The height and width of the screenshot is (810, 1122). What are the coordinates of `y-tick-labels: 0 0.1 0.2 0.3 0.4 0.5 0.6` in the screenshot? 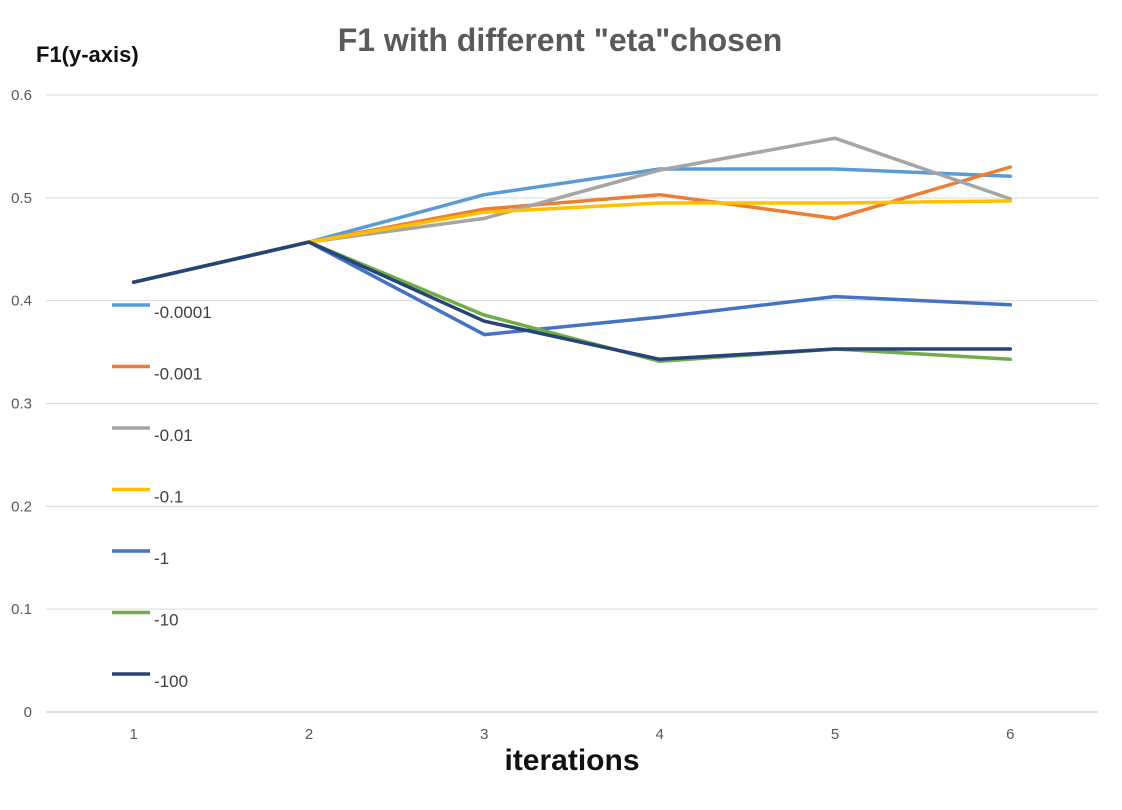 It's located at (21, 404).